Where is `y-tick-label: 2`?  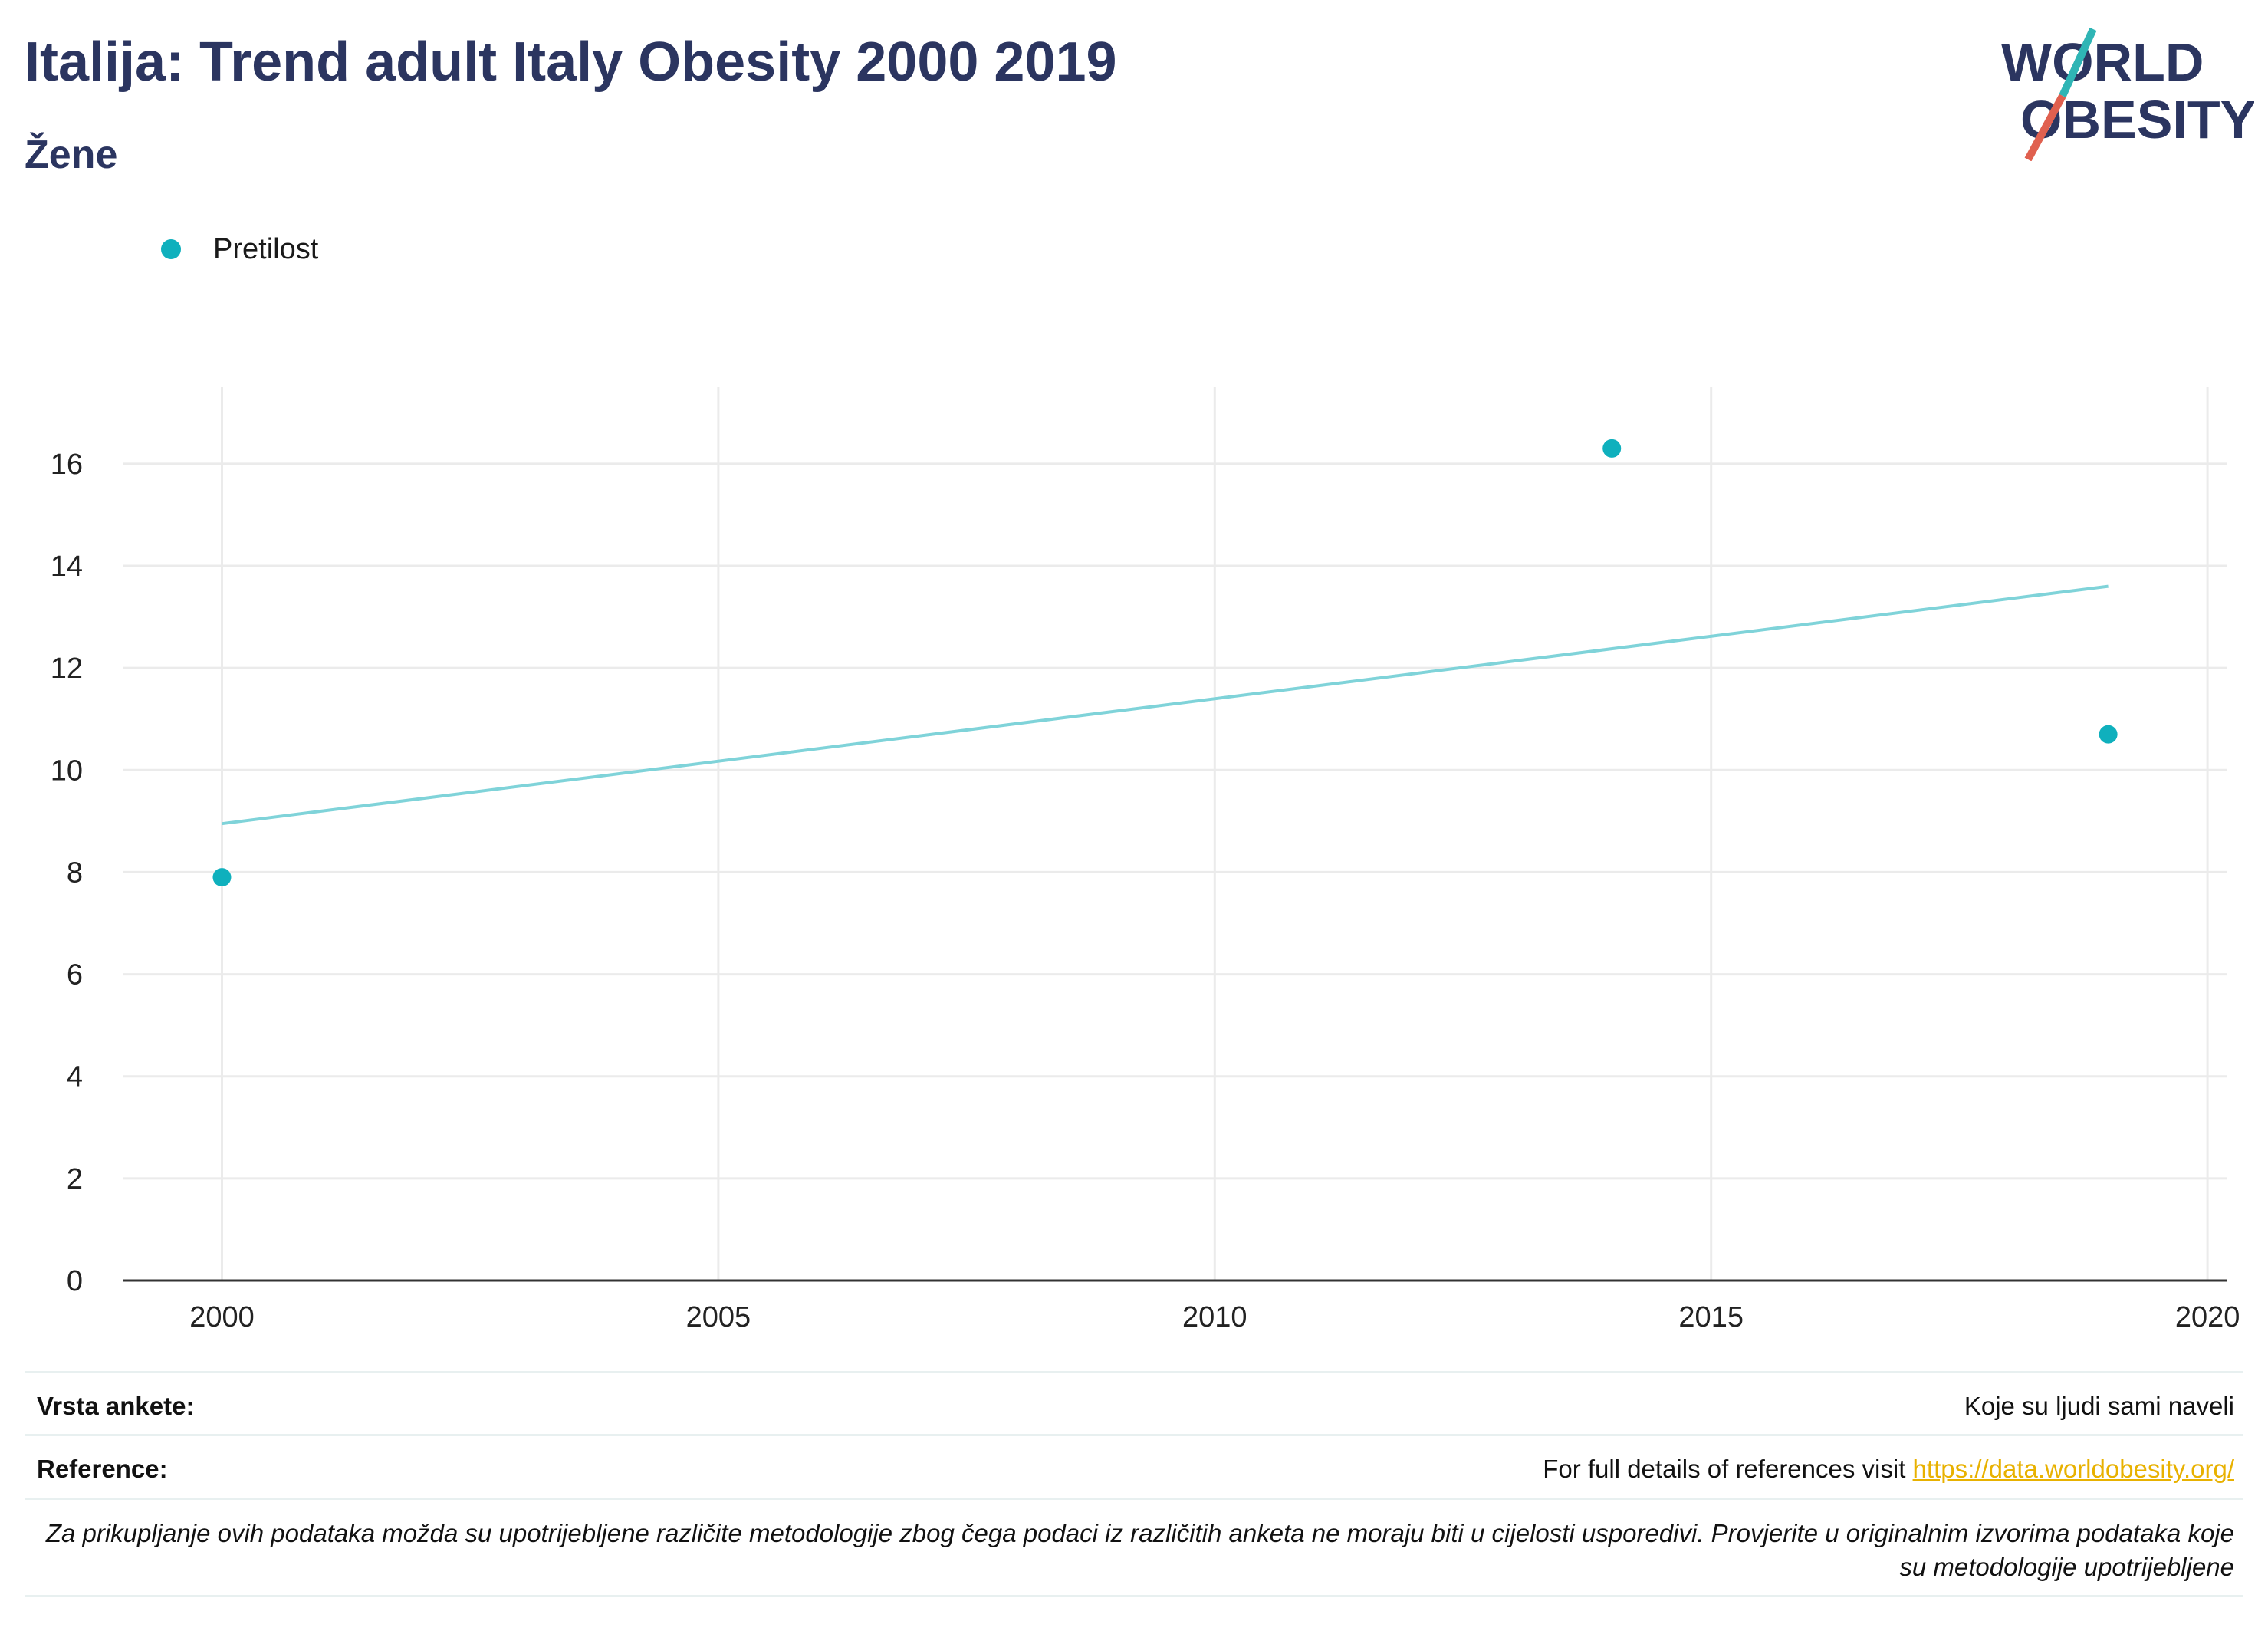 y-tick-label: 2 is located at coordinates (75, 1179).